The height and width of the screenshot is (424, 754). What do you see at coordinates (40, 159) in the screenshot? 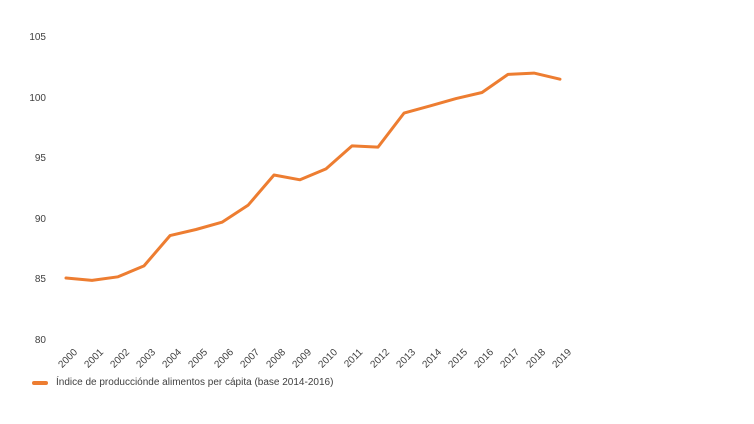
I see `y-axis-tick-label: 95` at bounding box center [40, 159].